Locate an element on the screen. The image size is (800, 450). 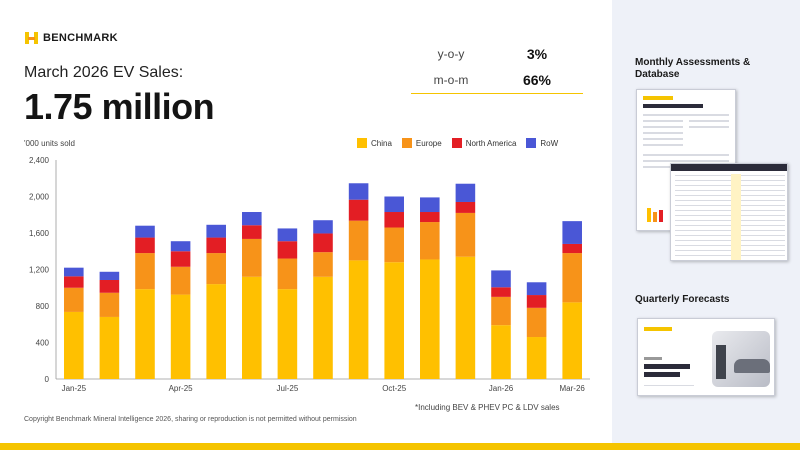
chart-footnote: *Including BEV & PHEV PC & LDV sales is located at coordinates (487, 407).